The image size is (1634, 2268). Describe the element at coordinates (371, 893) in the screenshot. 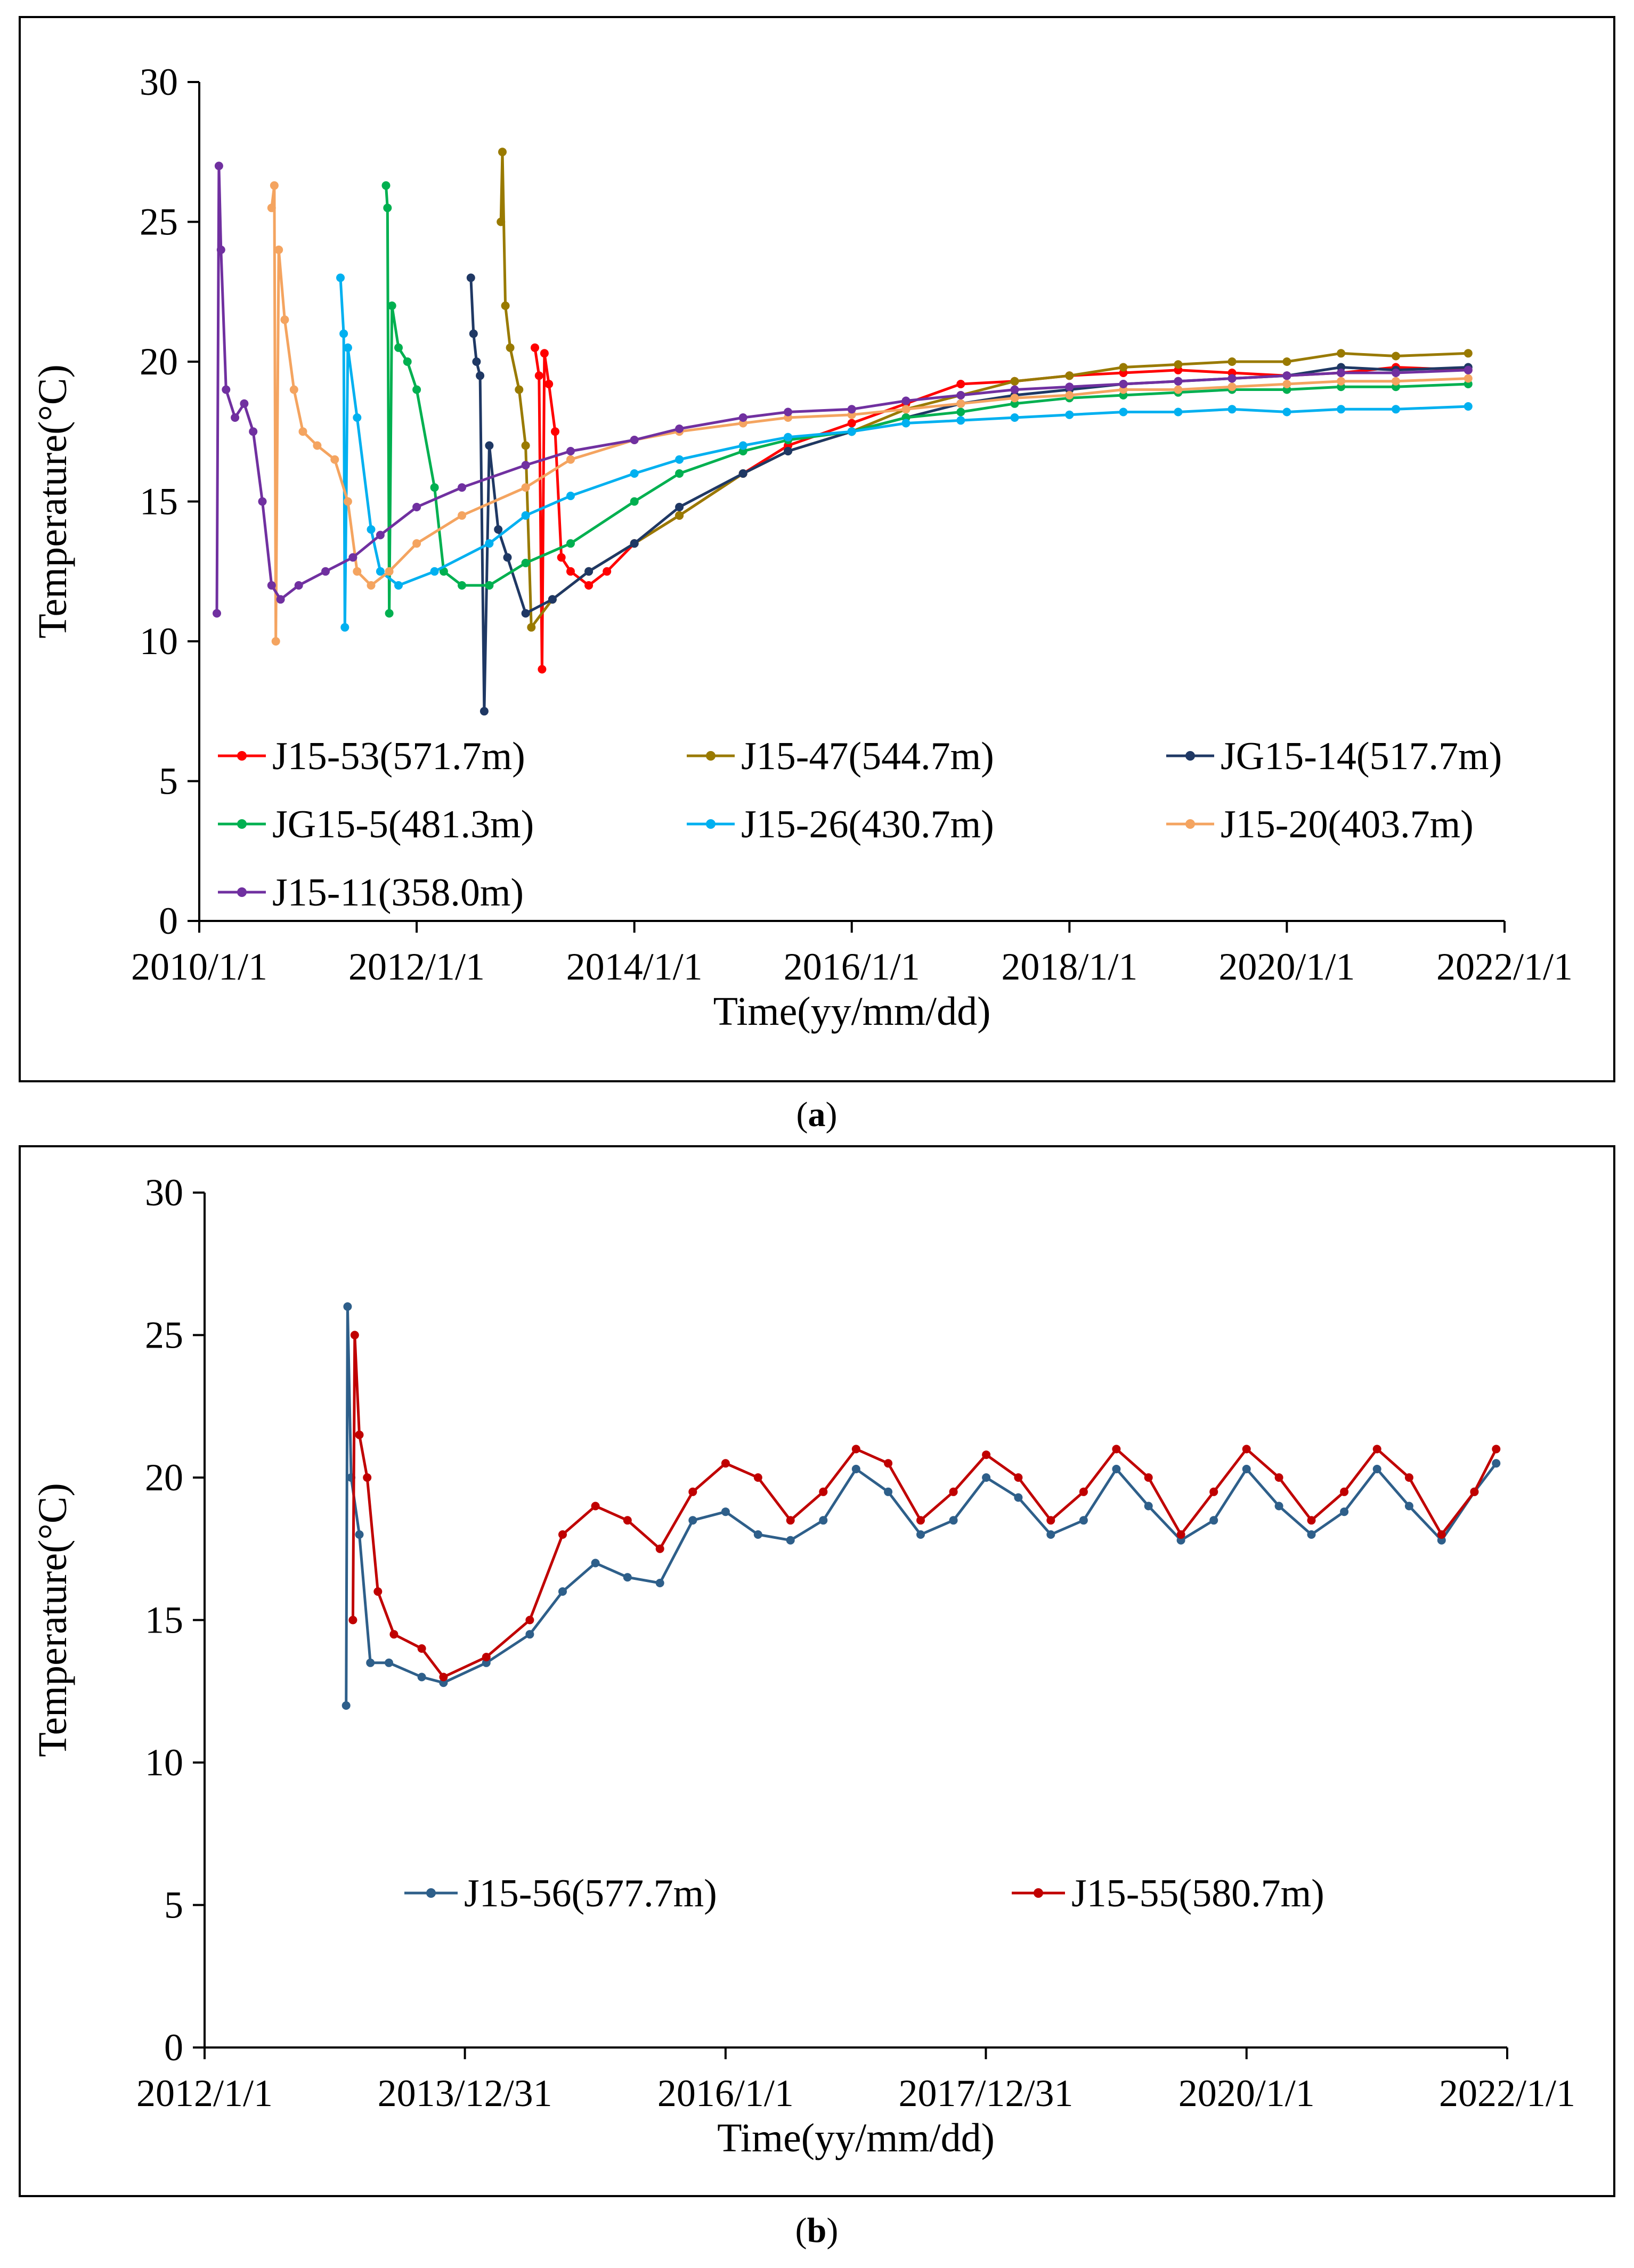

I see `legend-item: J15-11(358.0m)` at that location.